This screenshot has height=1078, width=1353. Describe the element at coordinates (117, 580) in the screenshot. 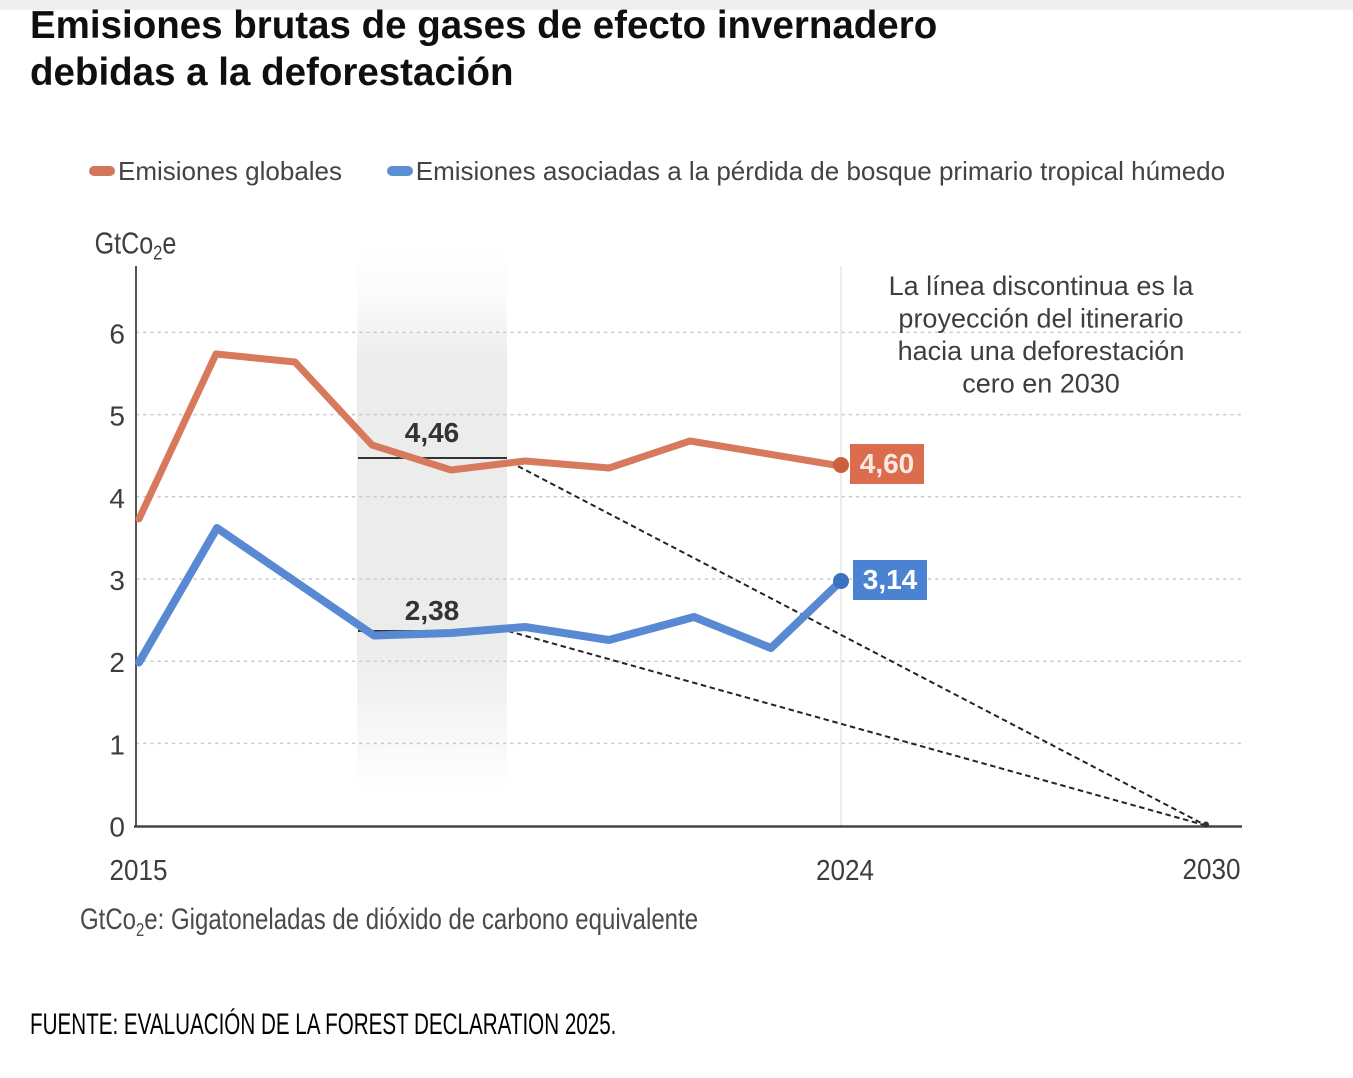

I see `svg-text: 3` at that location.